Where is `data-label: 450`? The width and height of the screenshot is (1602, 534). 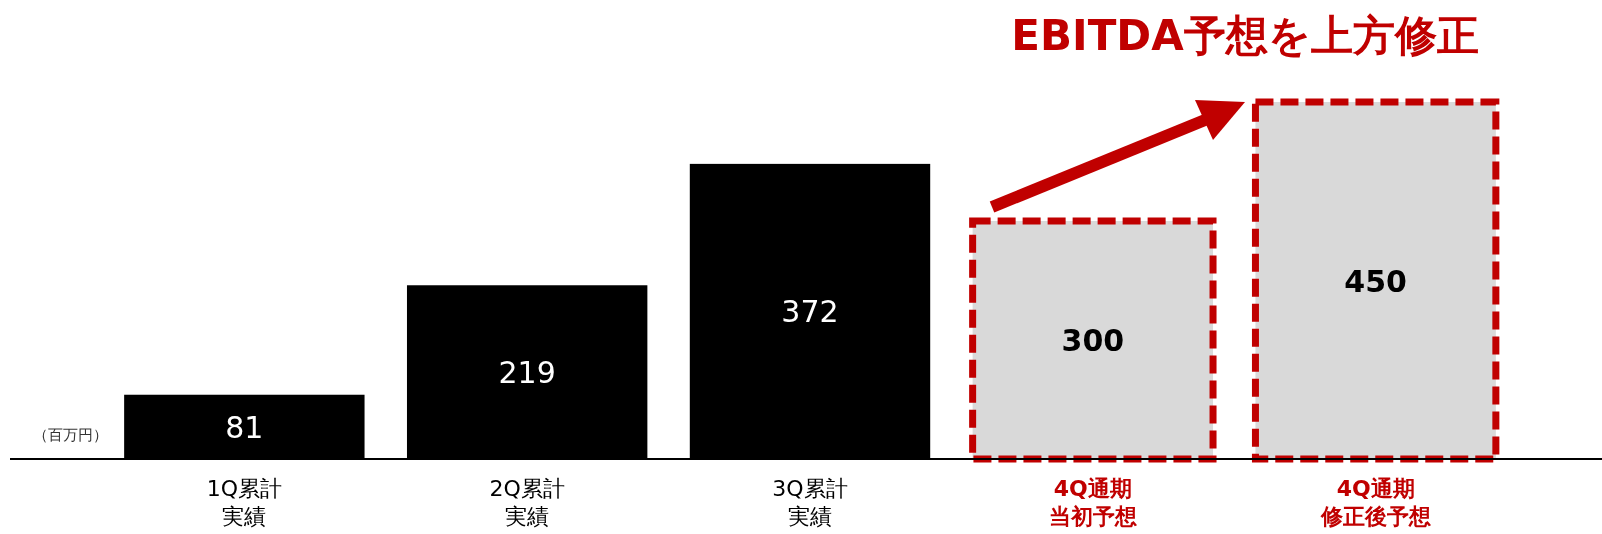
data-label: 450 is located at coordinates (1375, 281).